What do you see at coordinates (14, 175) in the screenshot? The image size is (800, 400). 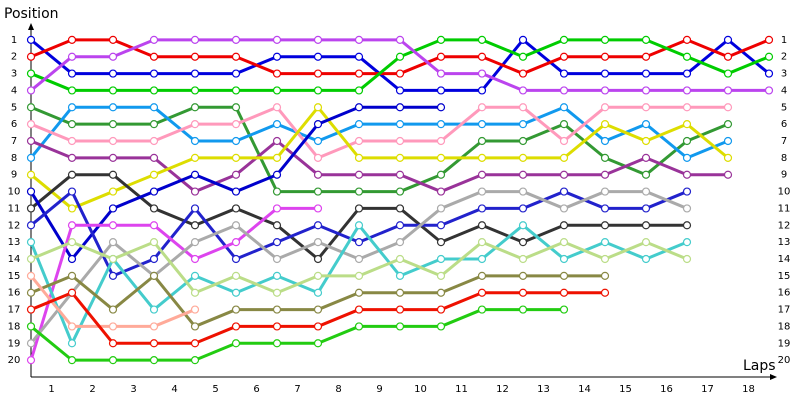 I see `y-tick-label: 9` at bounding box center [14, 175].